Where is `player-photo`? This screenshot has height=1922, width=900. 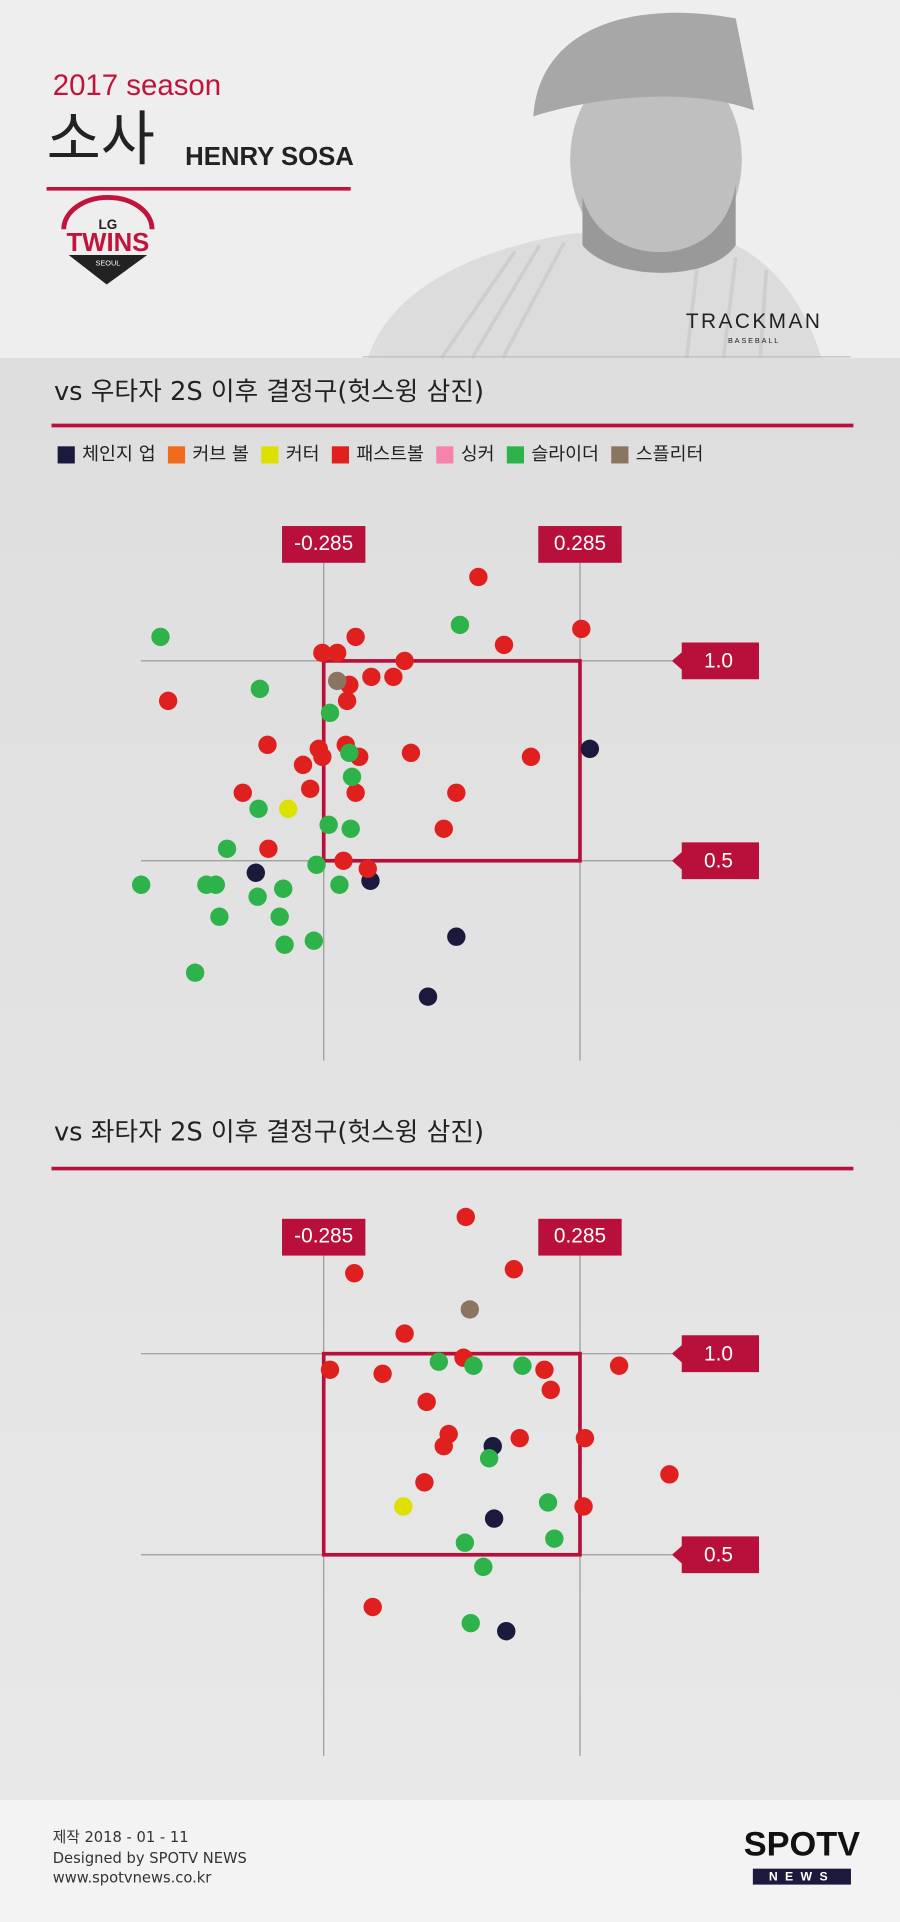
player-photo is located at coordinates (594, 186).